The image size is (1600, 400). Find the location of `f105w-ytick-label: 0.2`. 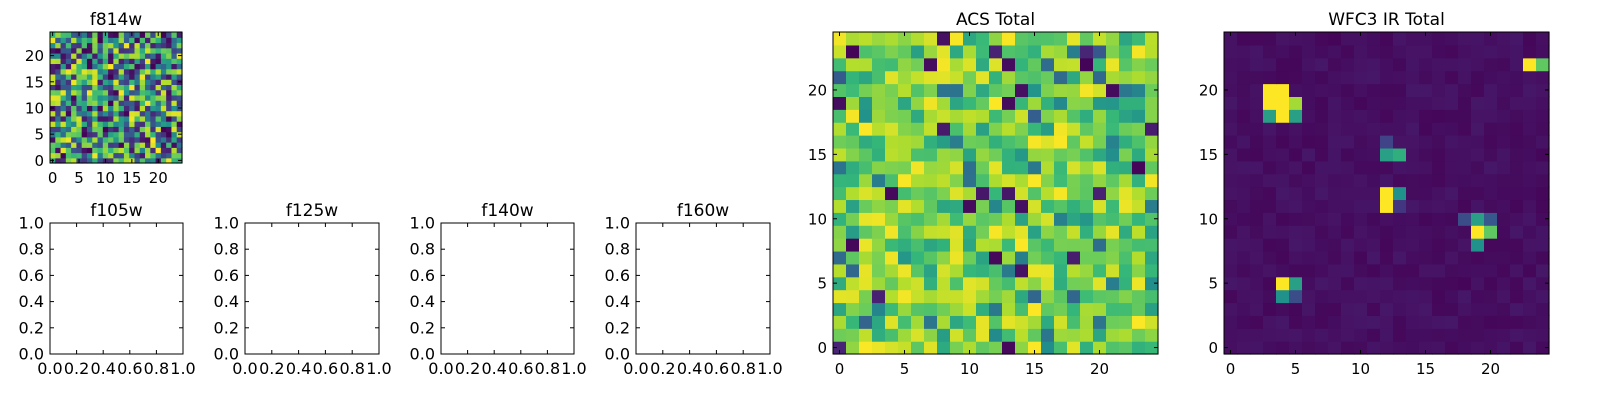

f105w-ytick-label: 0.2 is located at coordinates (31, 327).